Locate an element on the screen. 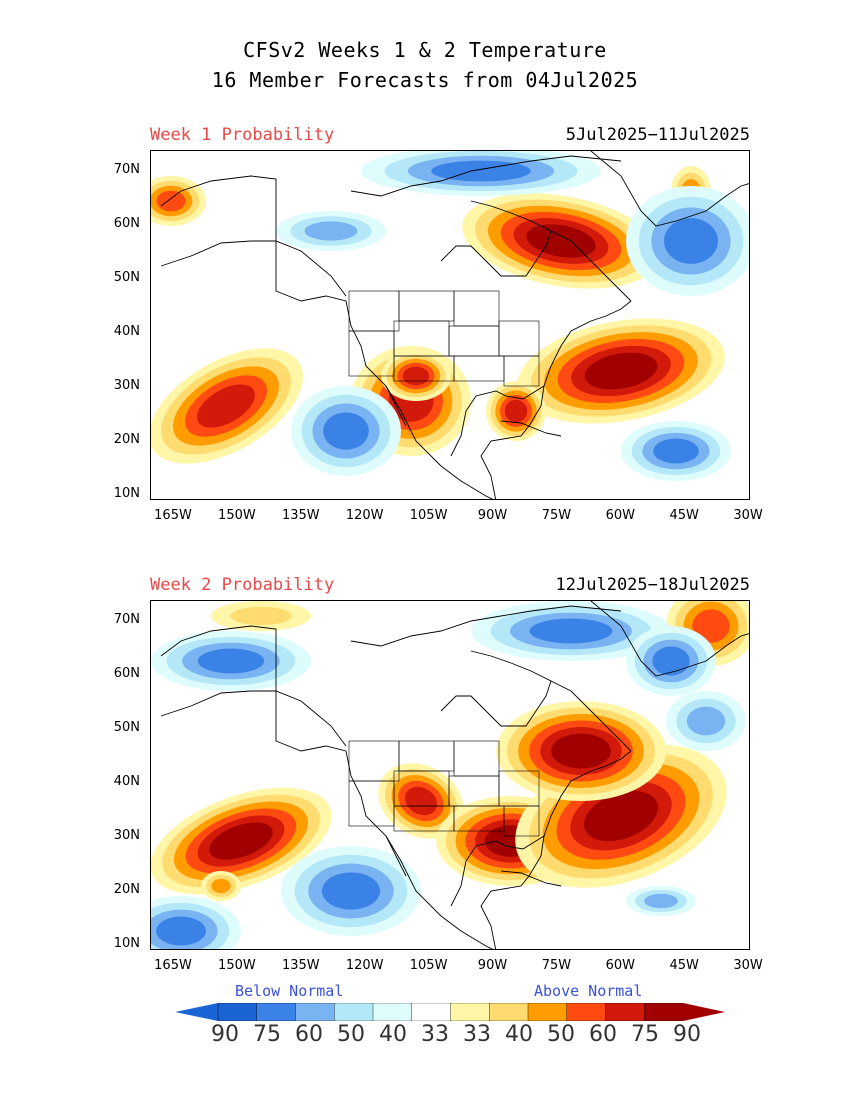 This screenshot has width=850, height=1100. below-normal-label: Below Normal is located at coordinates (289, 991).